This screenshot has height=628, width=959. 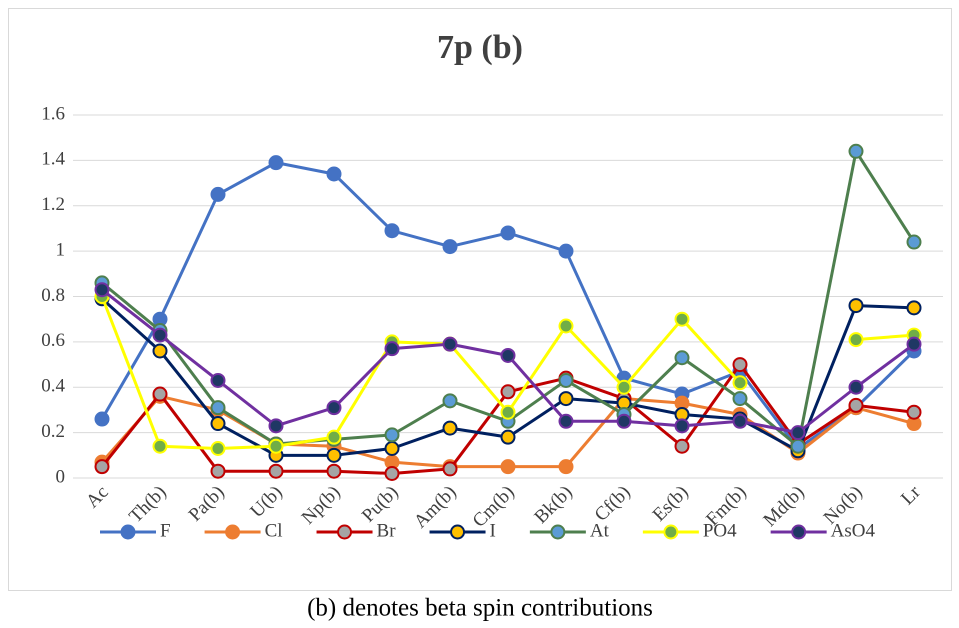 What do you see at coordinates (387, 530) in the screenshot?
I see `legend-label: Br` at bounding box center [387, 530].